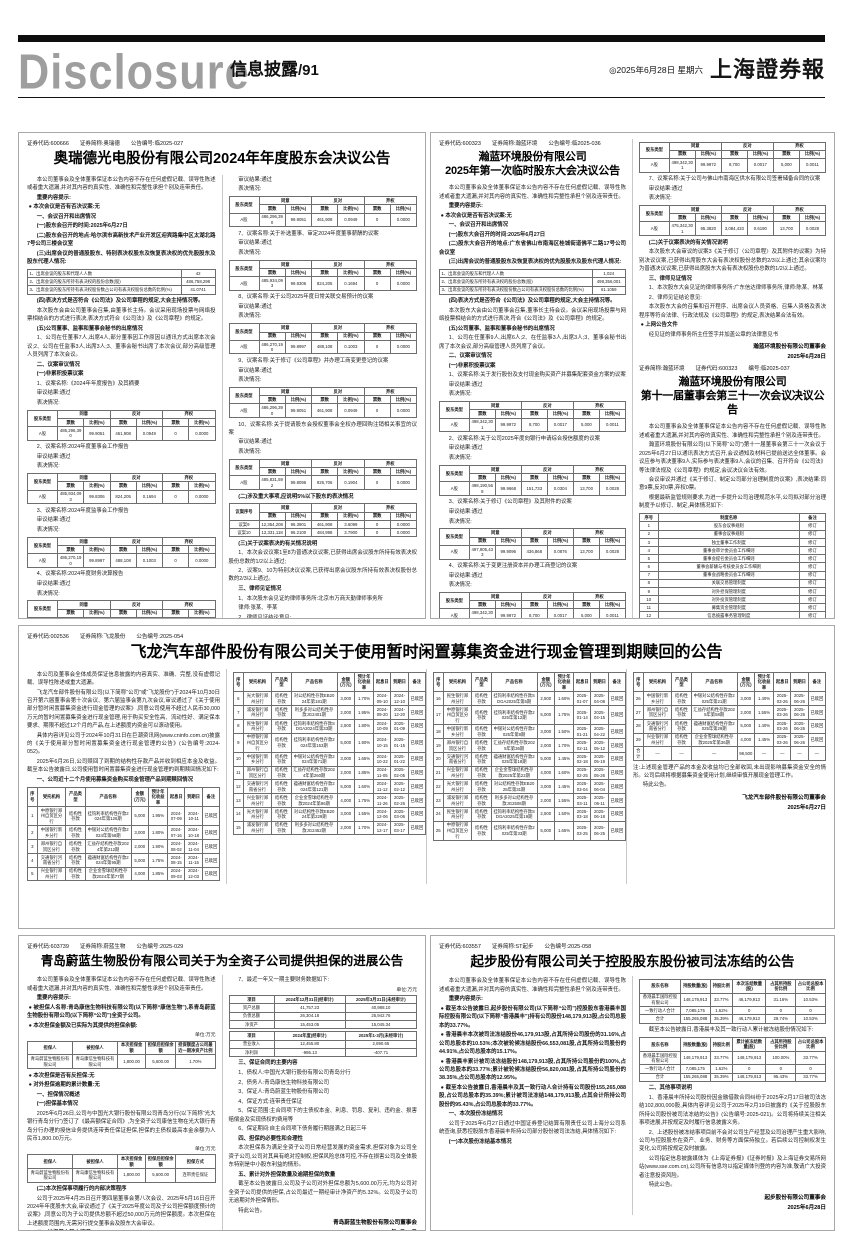  I want to click on table-cell: 2024-09-03, so click(176, 874).